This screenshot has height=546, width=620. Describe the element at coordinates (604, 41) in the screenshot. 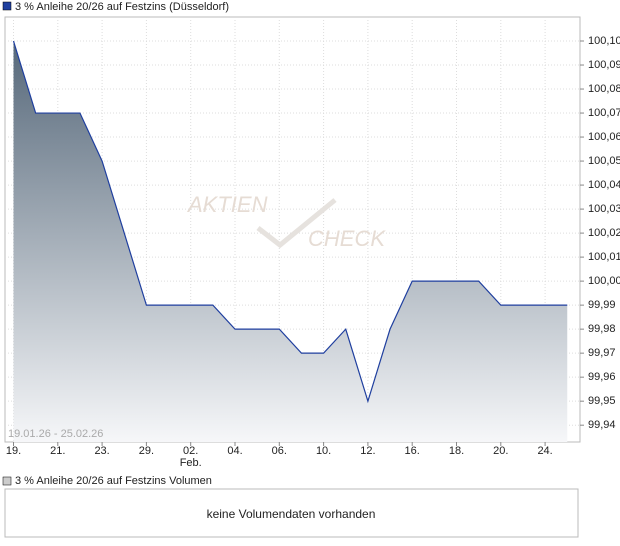

I see `y-tick-label: 100,10` at that location.